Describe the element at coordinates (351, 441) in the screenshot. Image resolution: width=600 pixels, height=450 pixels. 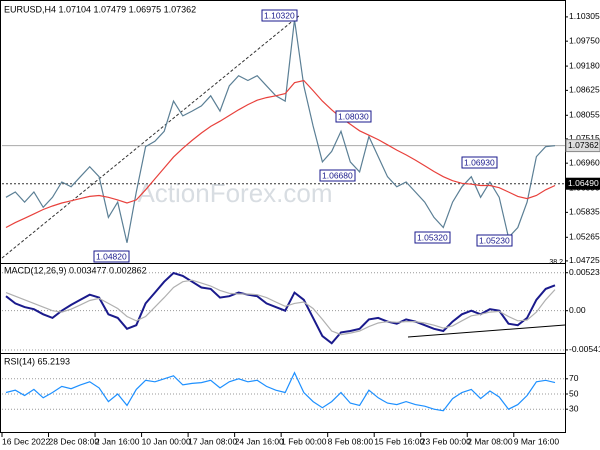
I see `x-tick-label: 8 Feb 08:00` at that location.